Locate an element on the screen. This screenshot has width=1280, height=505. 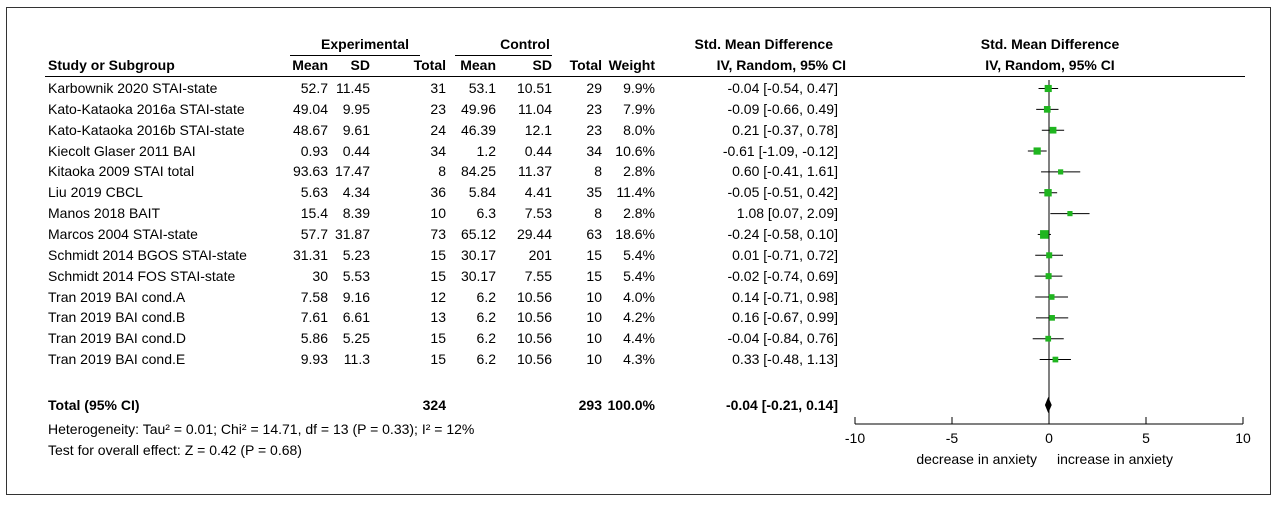
smd-ci: 0.14 [-0.71, 0.98] is located at coordinates (785, 296).